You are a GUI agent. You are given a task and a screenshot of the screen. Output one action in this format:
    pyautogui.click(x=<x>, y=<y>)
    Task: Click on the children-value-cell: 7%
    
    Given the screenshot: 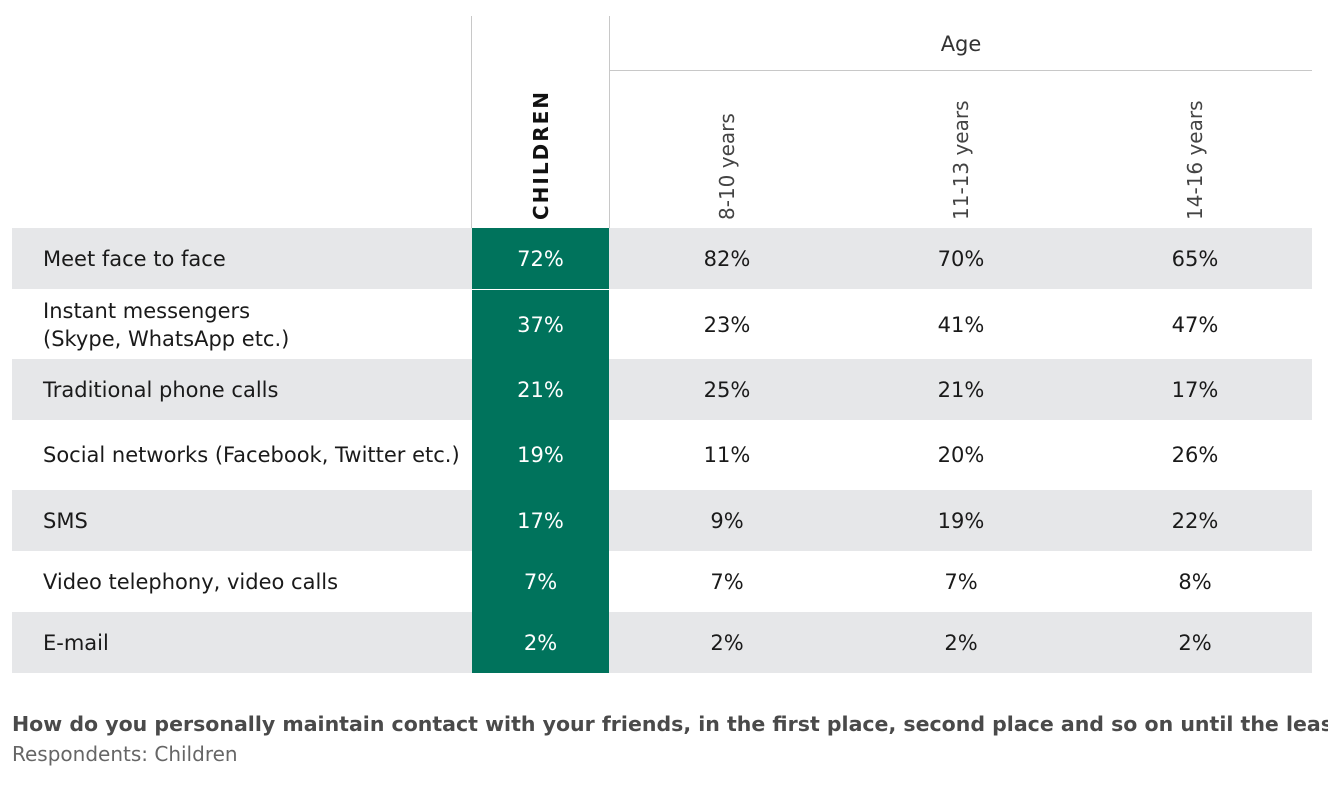 What is the action you would take?
    pyautogui.click(x=540, y=581)
    